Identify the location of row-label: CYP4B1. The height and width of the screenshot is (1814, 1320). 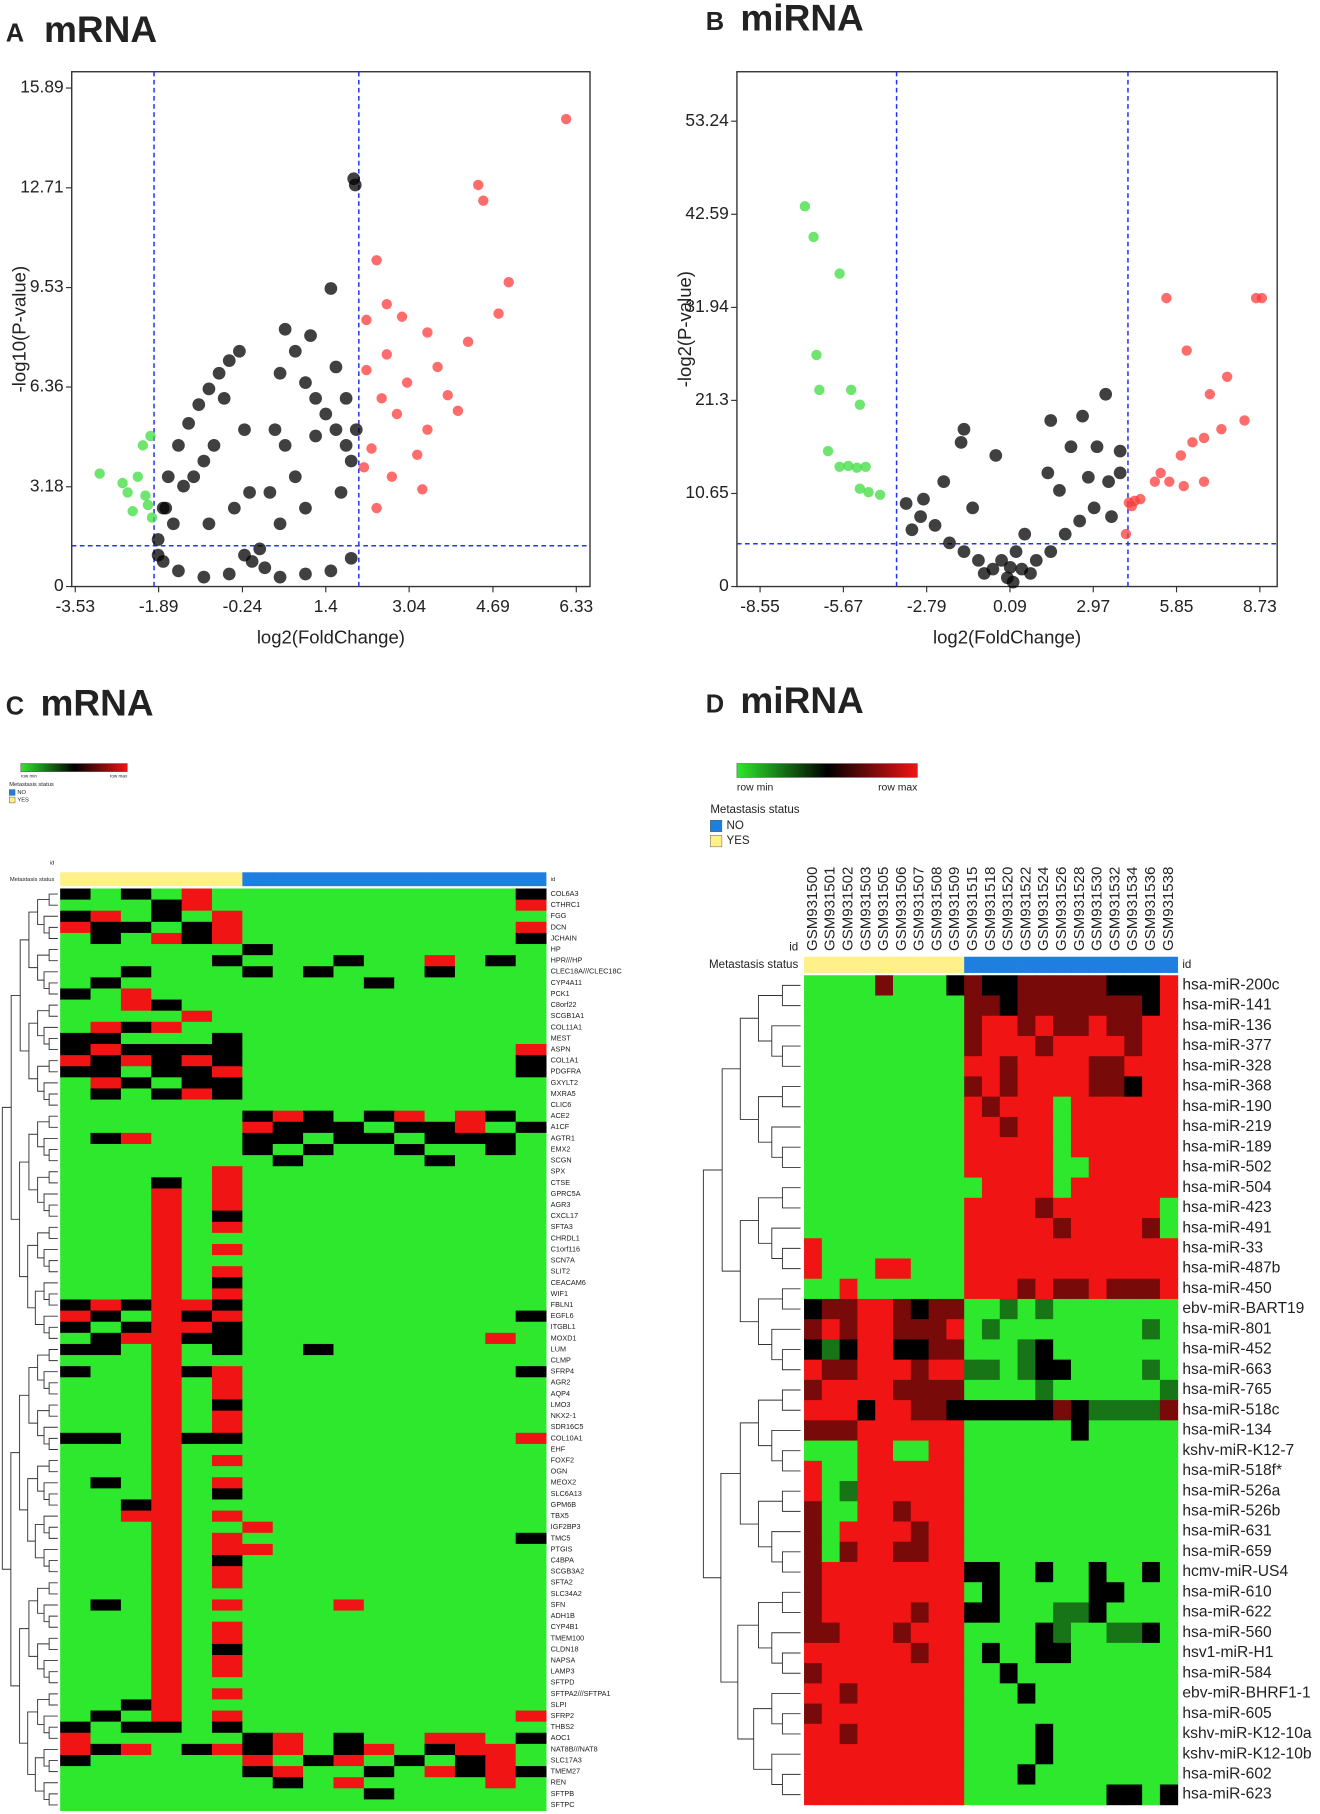
(565, 1626).